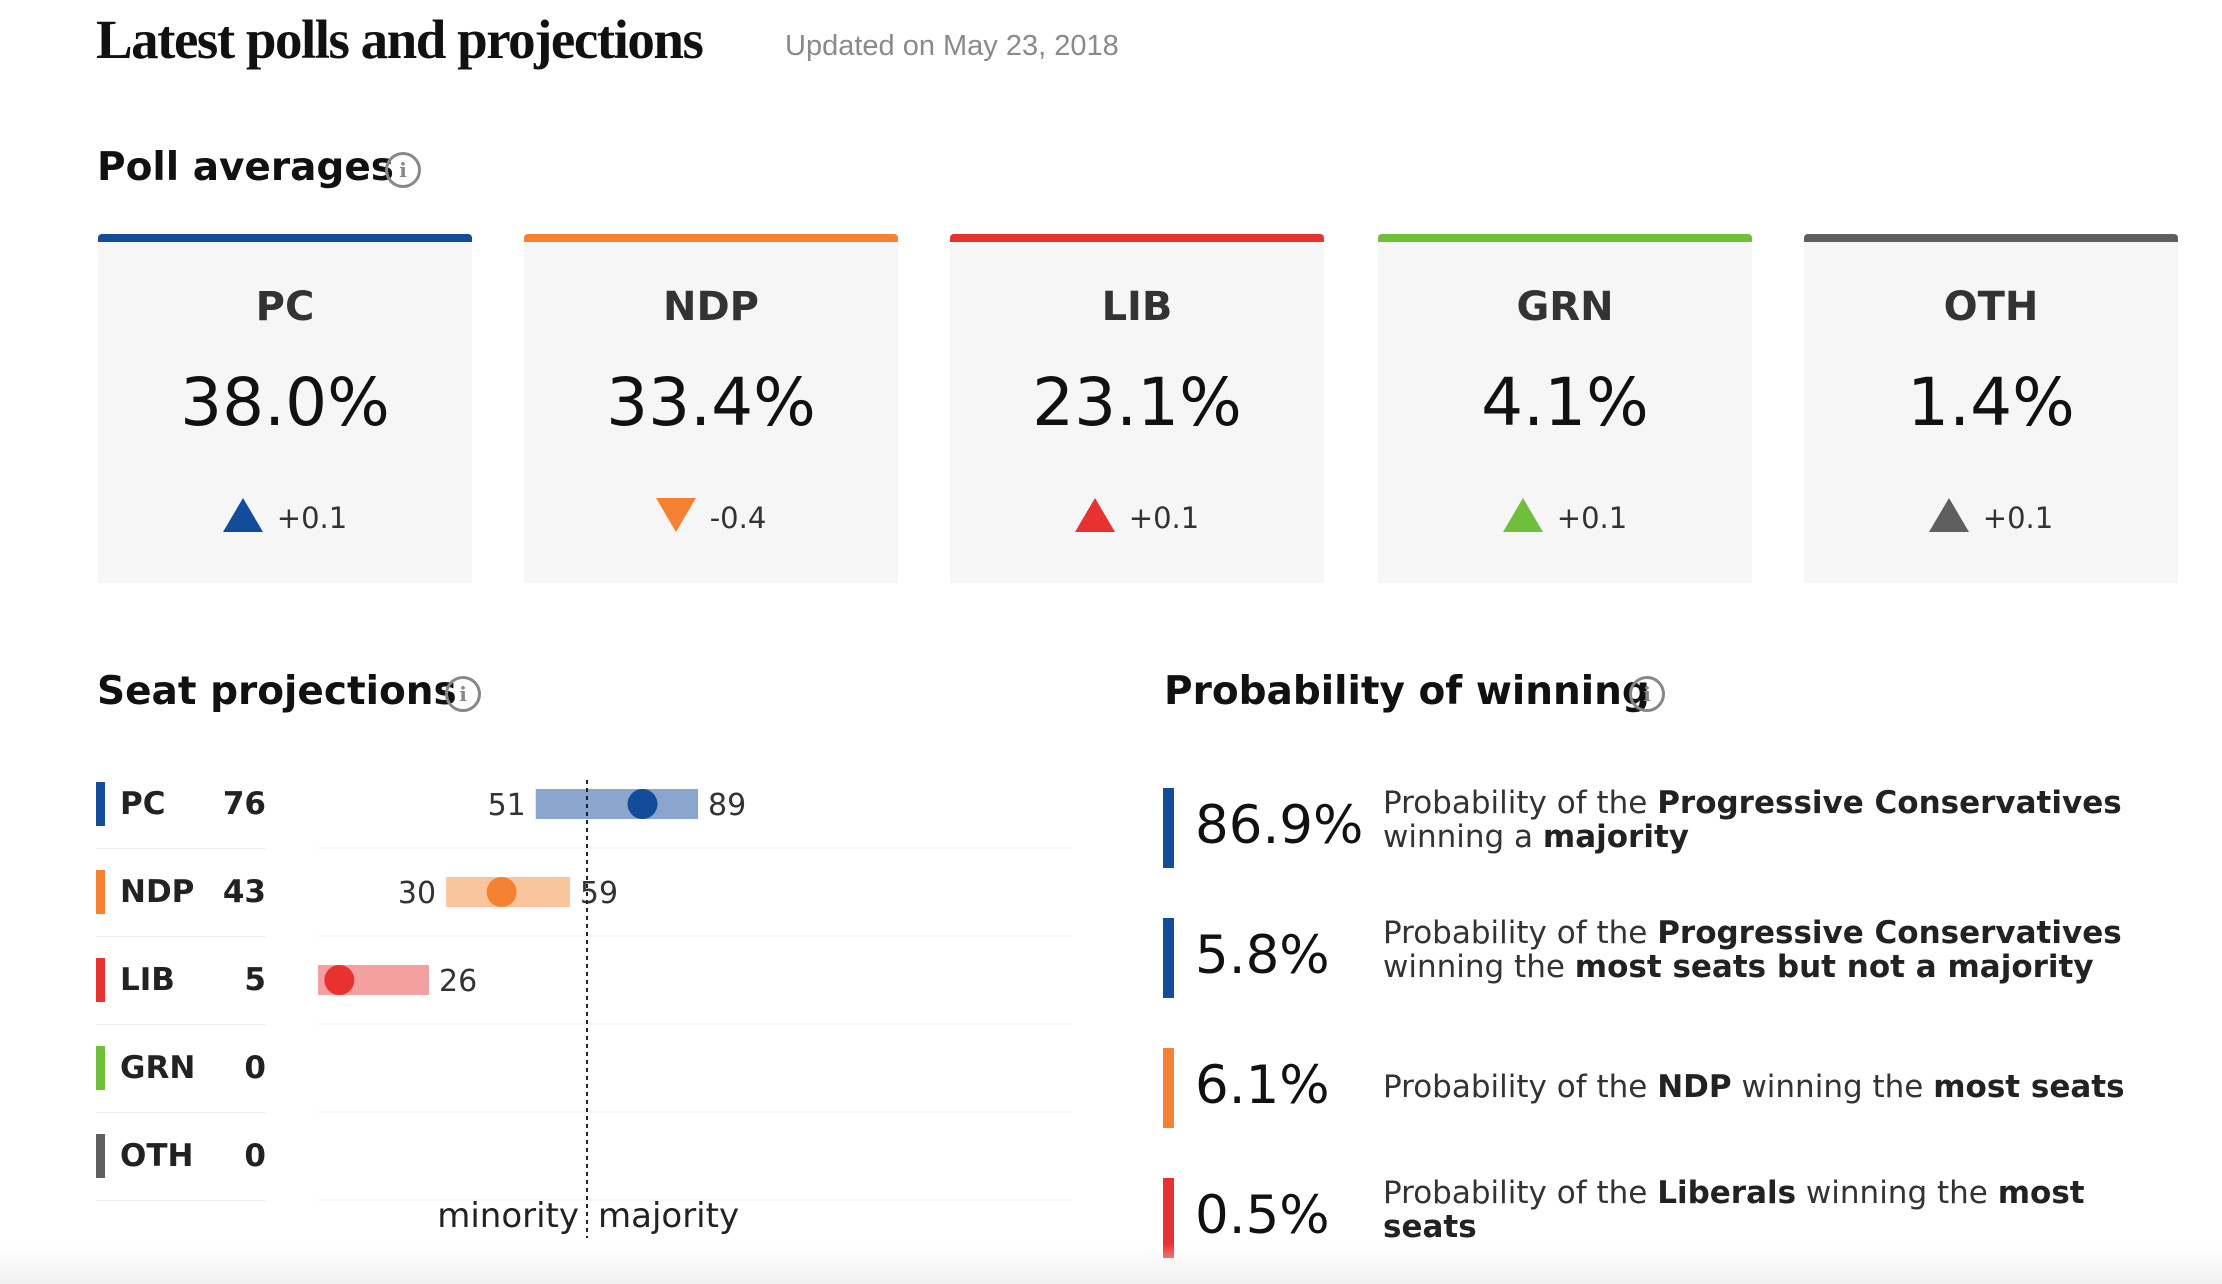  What do you see at coordinates (1565, 402) in the screenshot?
I see `card-percentage: 4.1%` at bounding box center [1565, 402].